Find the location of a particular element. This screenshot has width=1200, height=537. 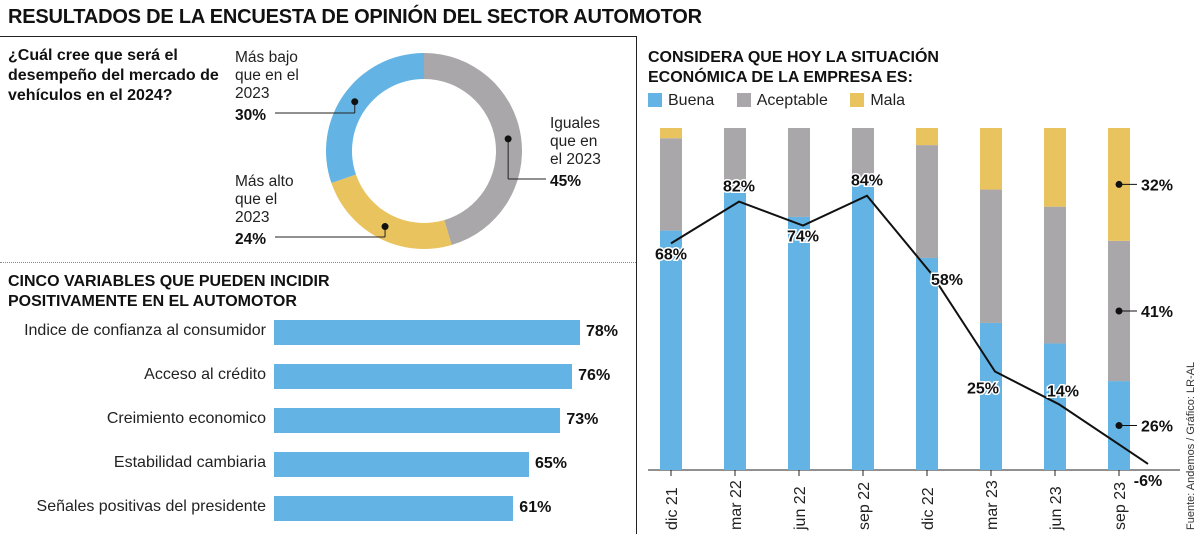

variable-value: 76% is located at coordinates (594, 375).